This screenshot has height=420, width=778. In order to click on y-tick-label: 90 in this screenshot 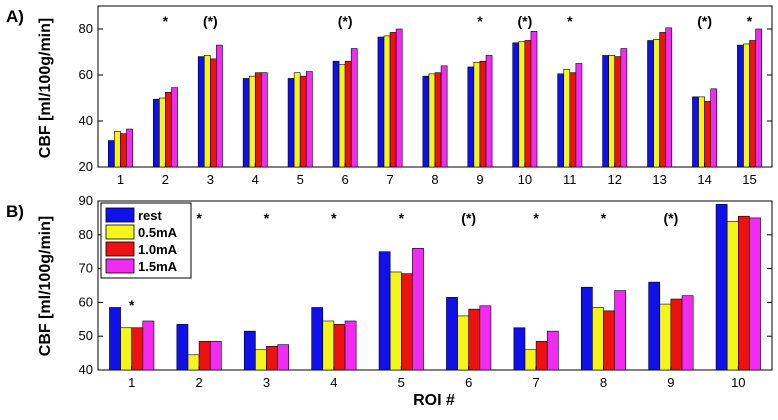, I will do `click(86, 200)`.